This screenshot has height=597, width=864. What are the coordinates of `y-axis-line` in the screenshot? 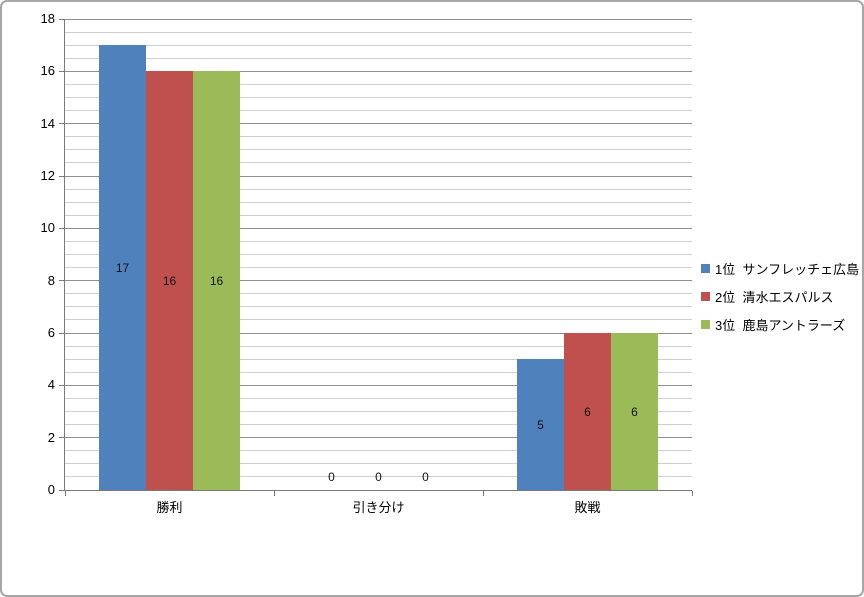 It's located at (64, 255).